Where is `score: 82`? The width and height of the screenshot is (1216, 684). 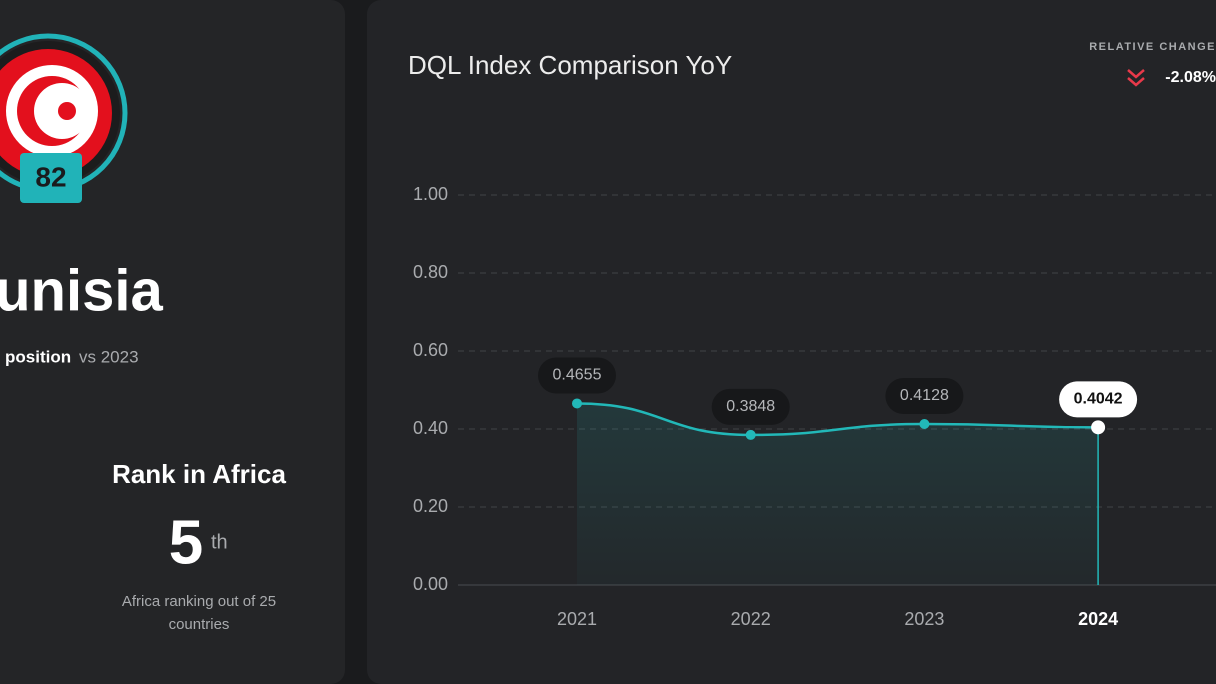 score: 82 is located at coordinates (50, 176).